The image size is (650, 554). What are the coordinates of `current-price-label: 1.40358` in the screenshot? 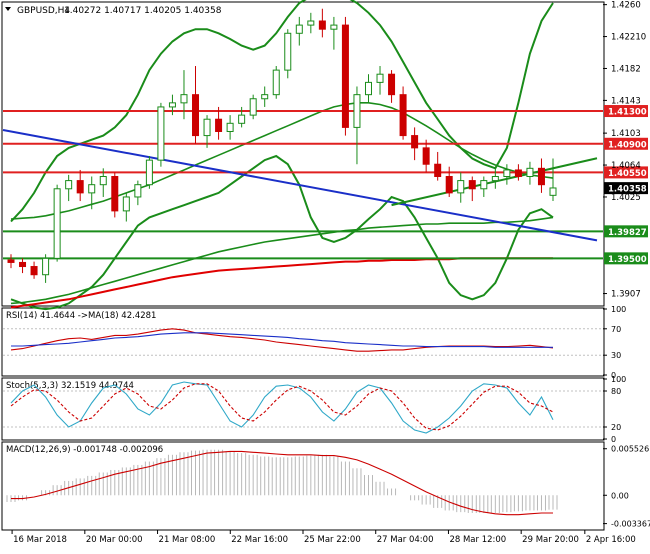 It's located at (627, 190).